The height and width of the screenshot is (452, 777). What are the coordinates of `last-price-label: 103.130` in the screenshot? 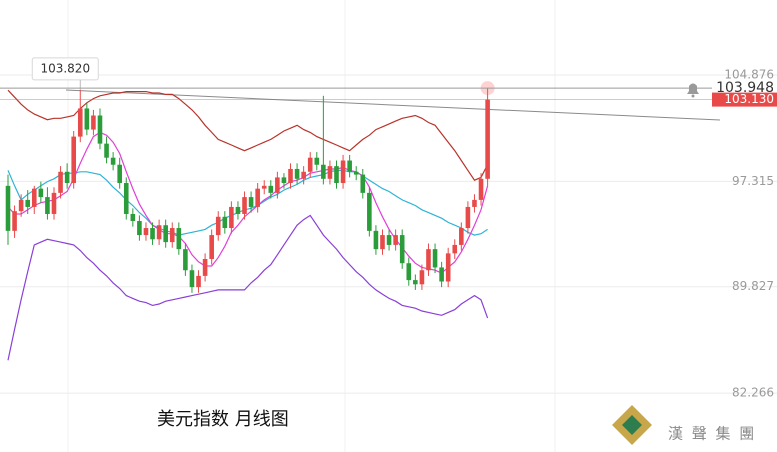 It's located at (749, 99).